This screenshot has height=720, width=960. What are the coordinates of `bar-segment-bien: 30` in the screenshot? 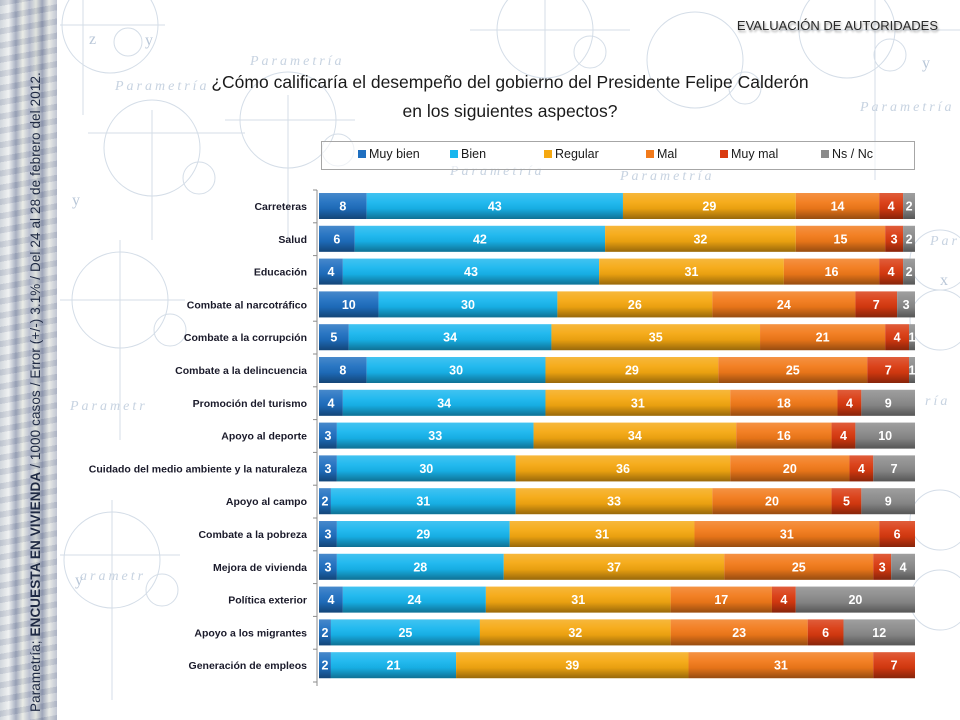 It's located at (426, 468).